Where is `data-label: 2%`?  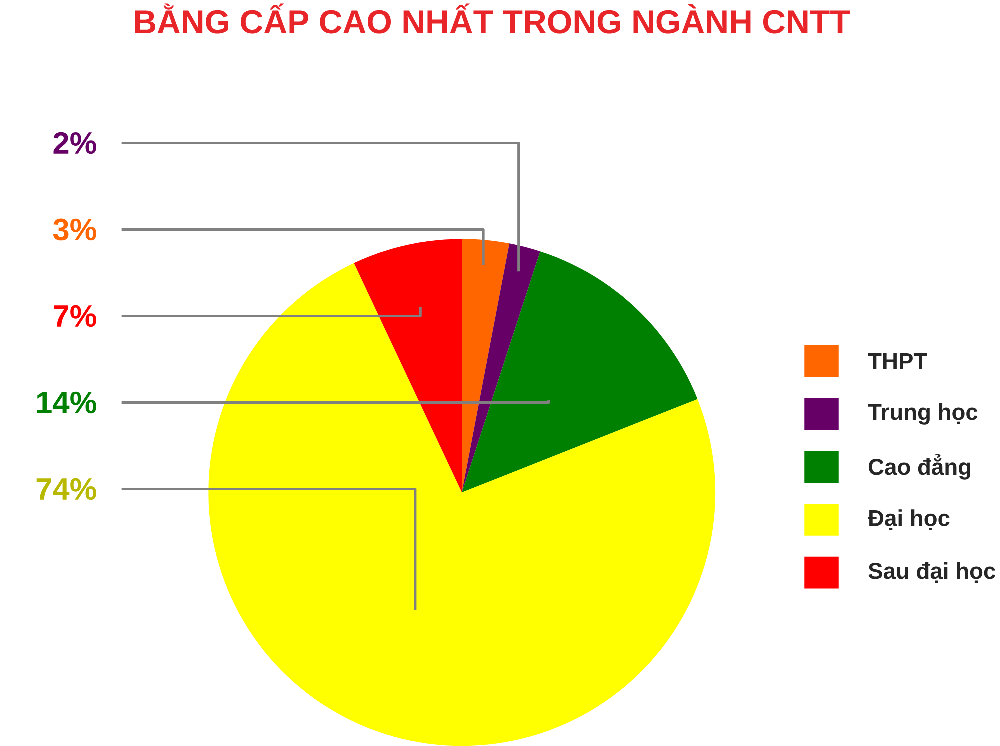
data-label: 2% is located at coordinates (75, 143).